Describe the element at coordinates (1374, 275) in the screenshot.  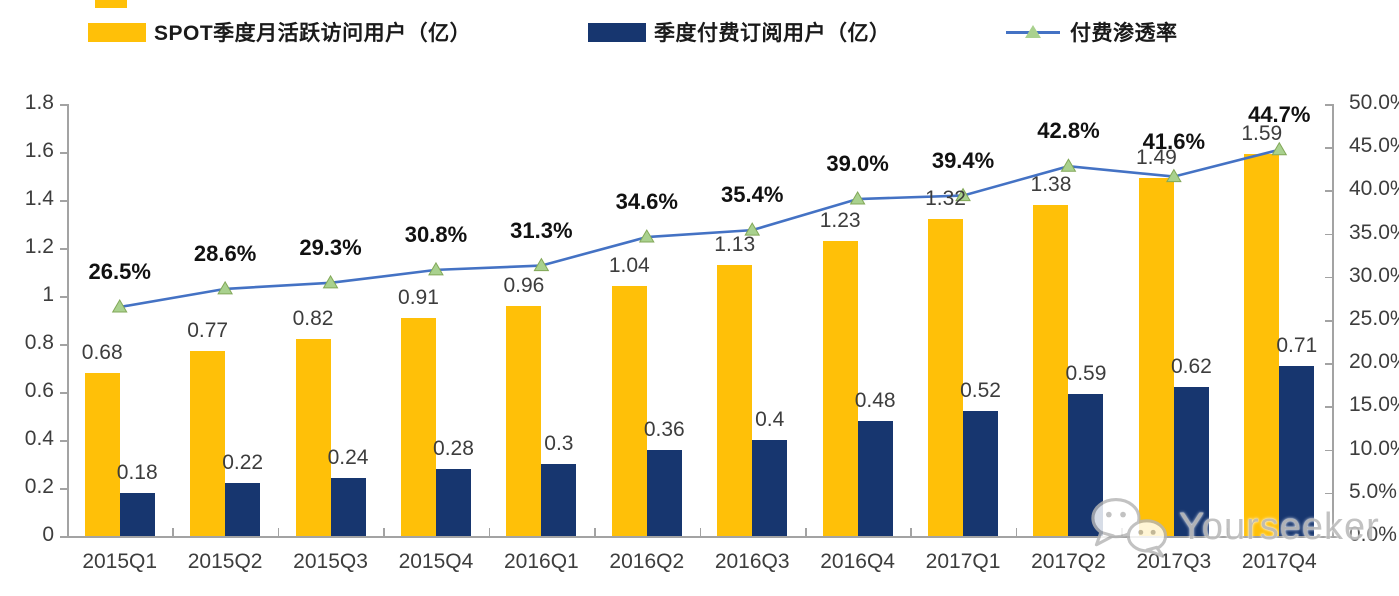
I see `right-axis-tick-label: 30.0%` at that location.